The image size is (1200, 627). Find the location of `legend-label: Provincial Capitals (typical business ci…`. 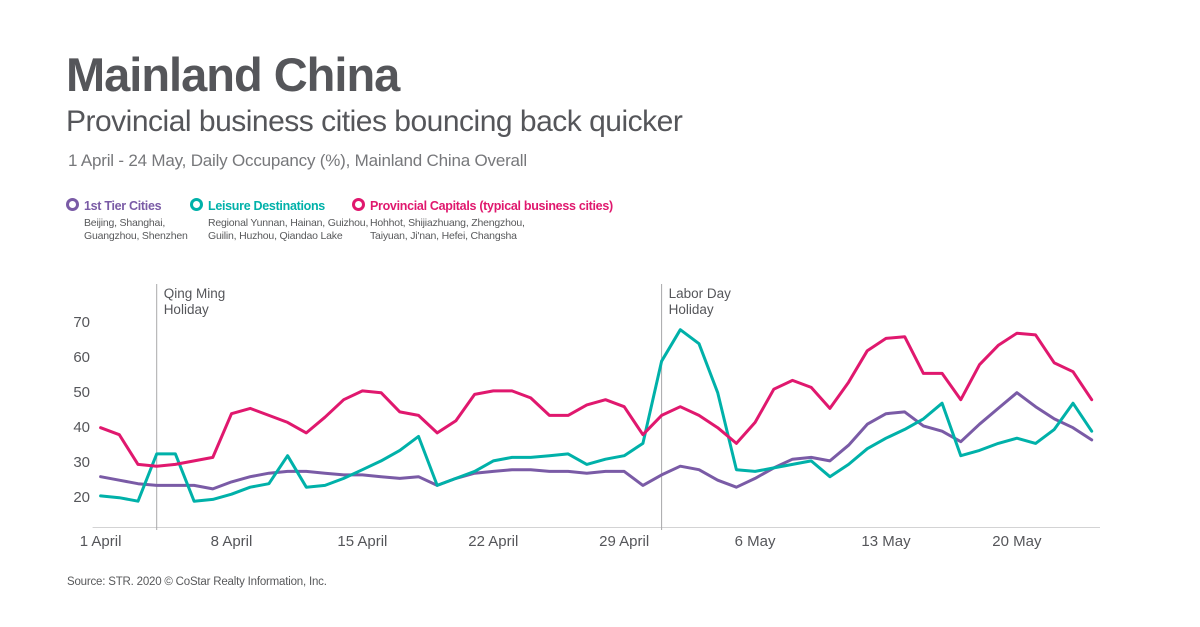

legend-label: Provincial Capitals (typical business ci… is located at coordinates (491, 206).